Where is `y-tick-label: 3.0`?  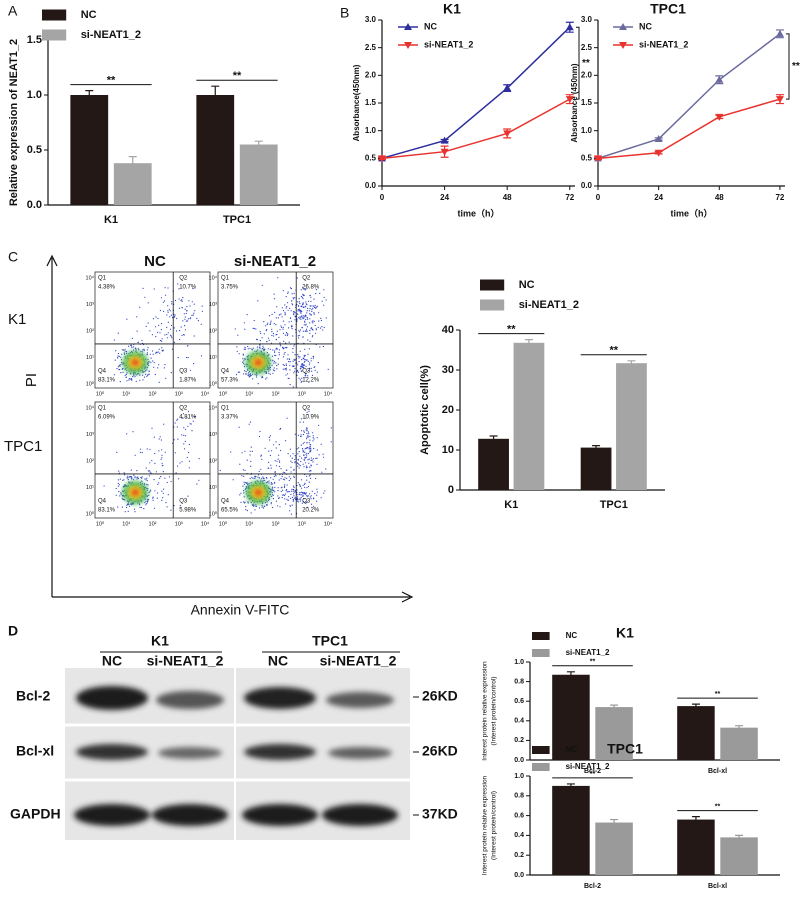 y-tick-label: 3.0 is located at coordinates (587, 19).